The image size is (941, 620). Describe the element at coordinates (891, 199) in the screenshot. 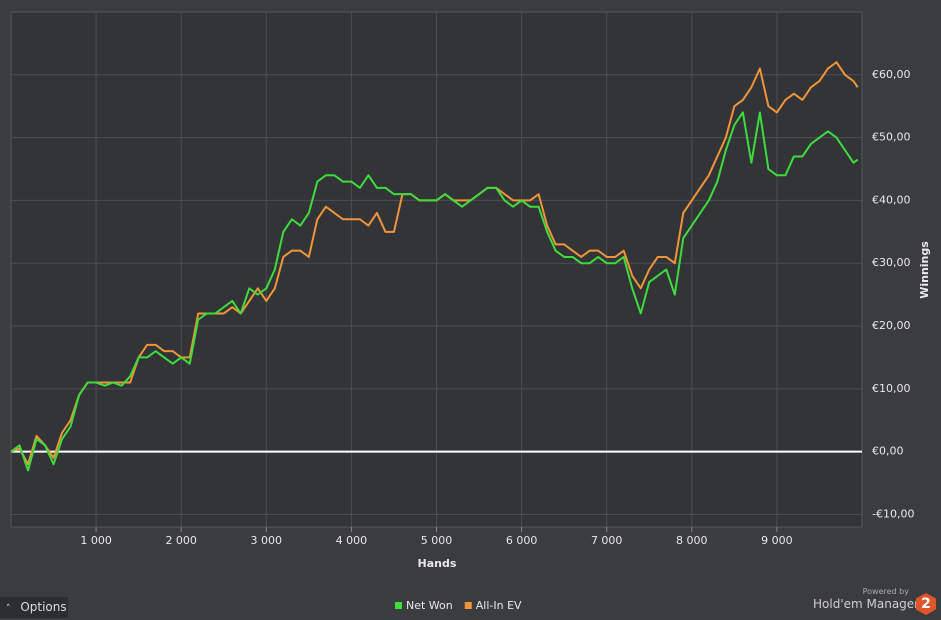

I see `y-tick-label: €40,00` at that location.